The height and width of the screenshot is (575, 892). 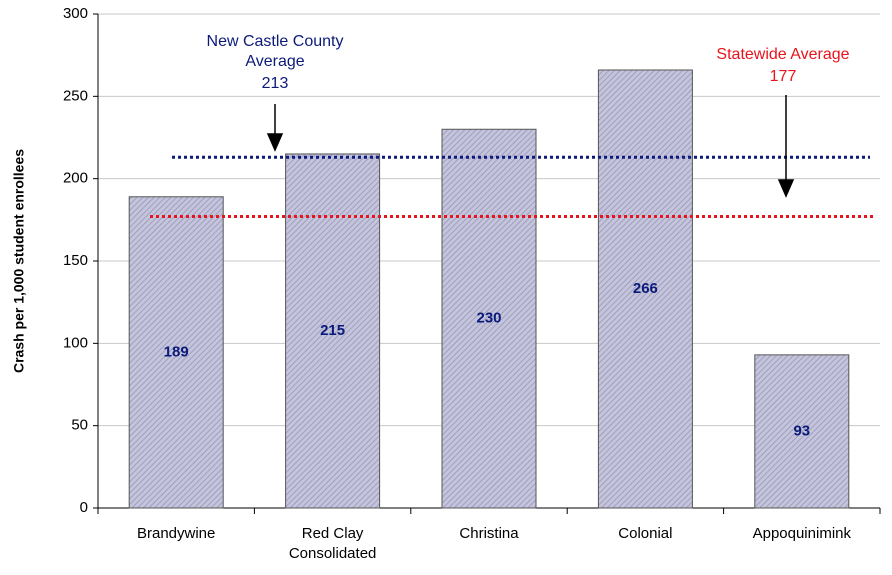 What do you see at coordinates (275, 83) in the screenshot?
I see `reference-value: 213` at bounding box center [275, 83].